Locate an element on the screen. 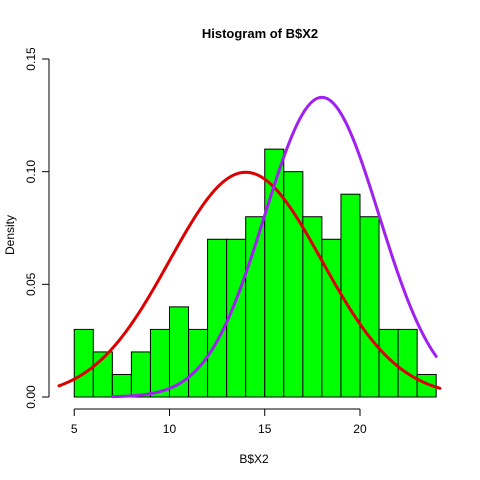 The width and height of the screenshot is (480, 480). y-axis: 0.00 0.05 0.10 0.15 is located at coordinates (37, 228).